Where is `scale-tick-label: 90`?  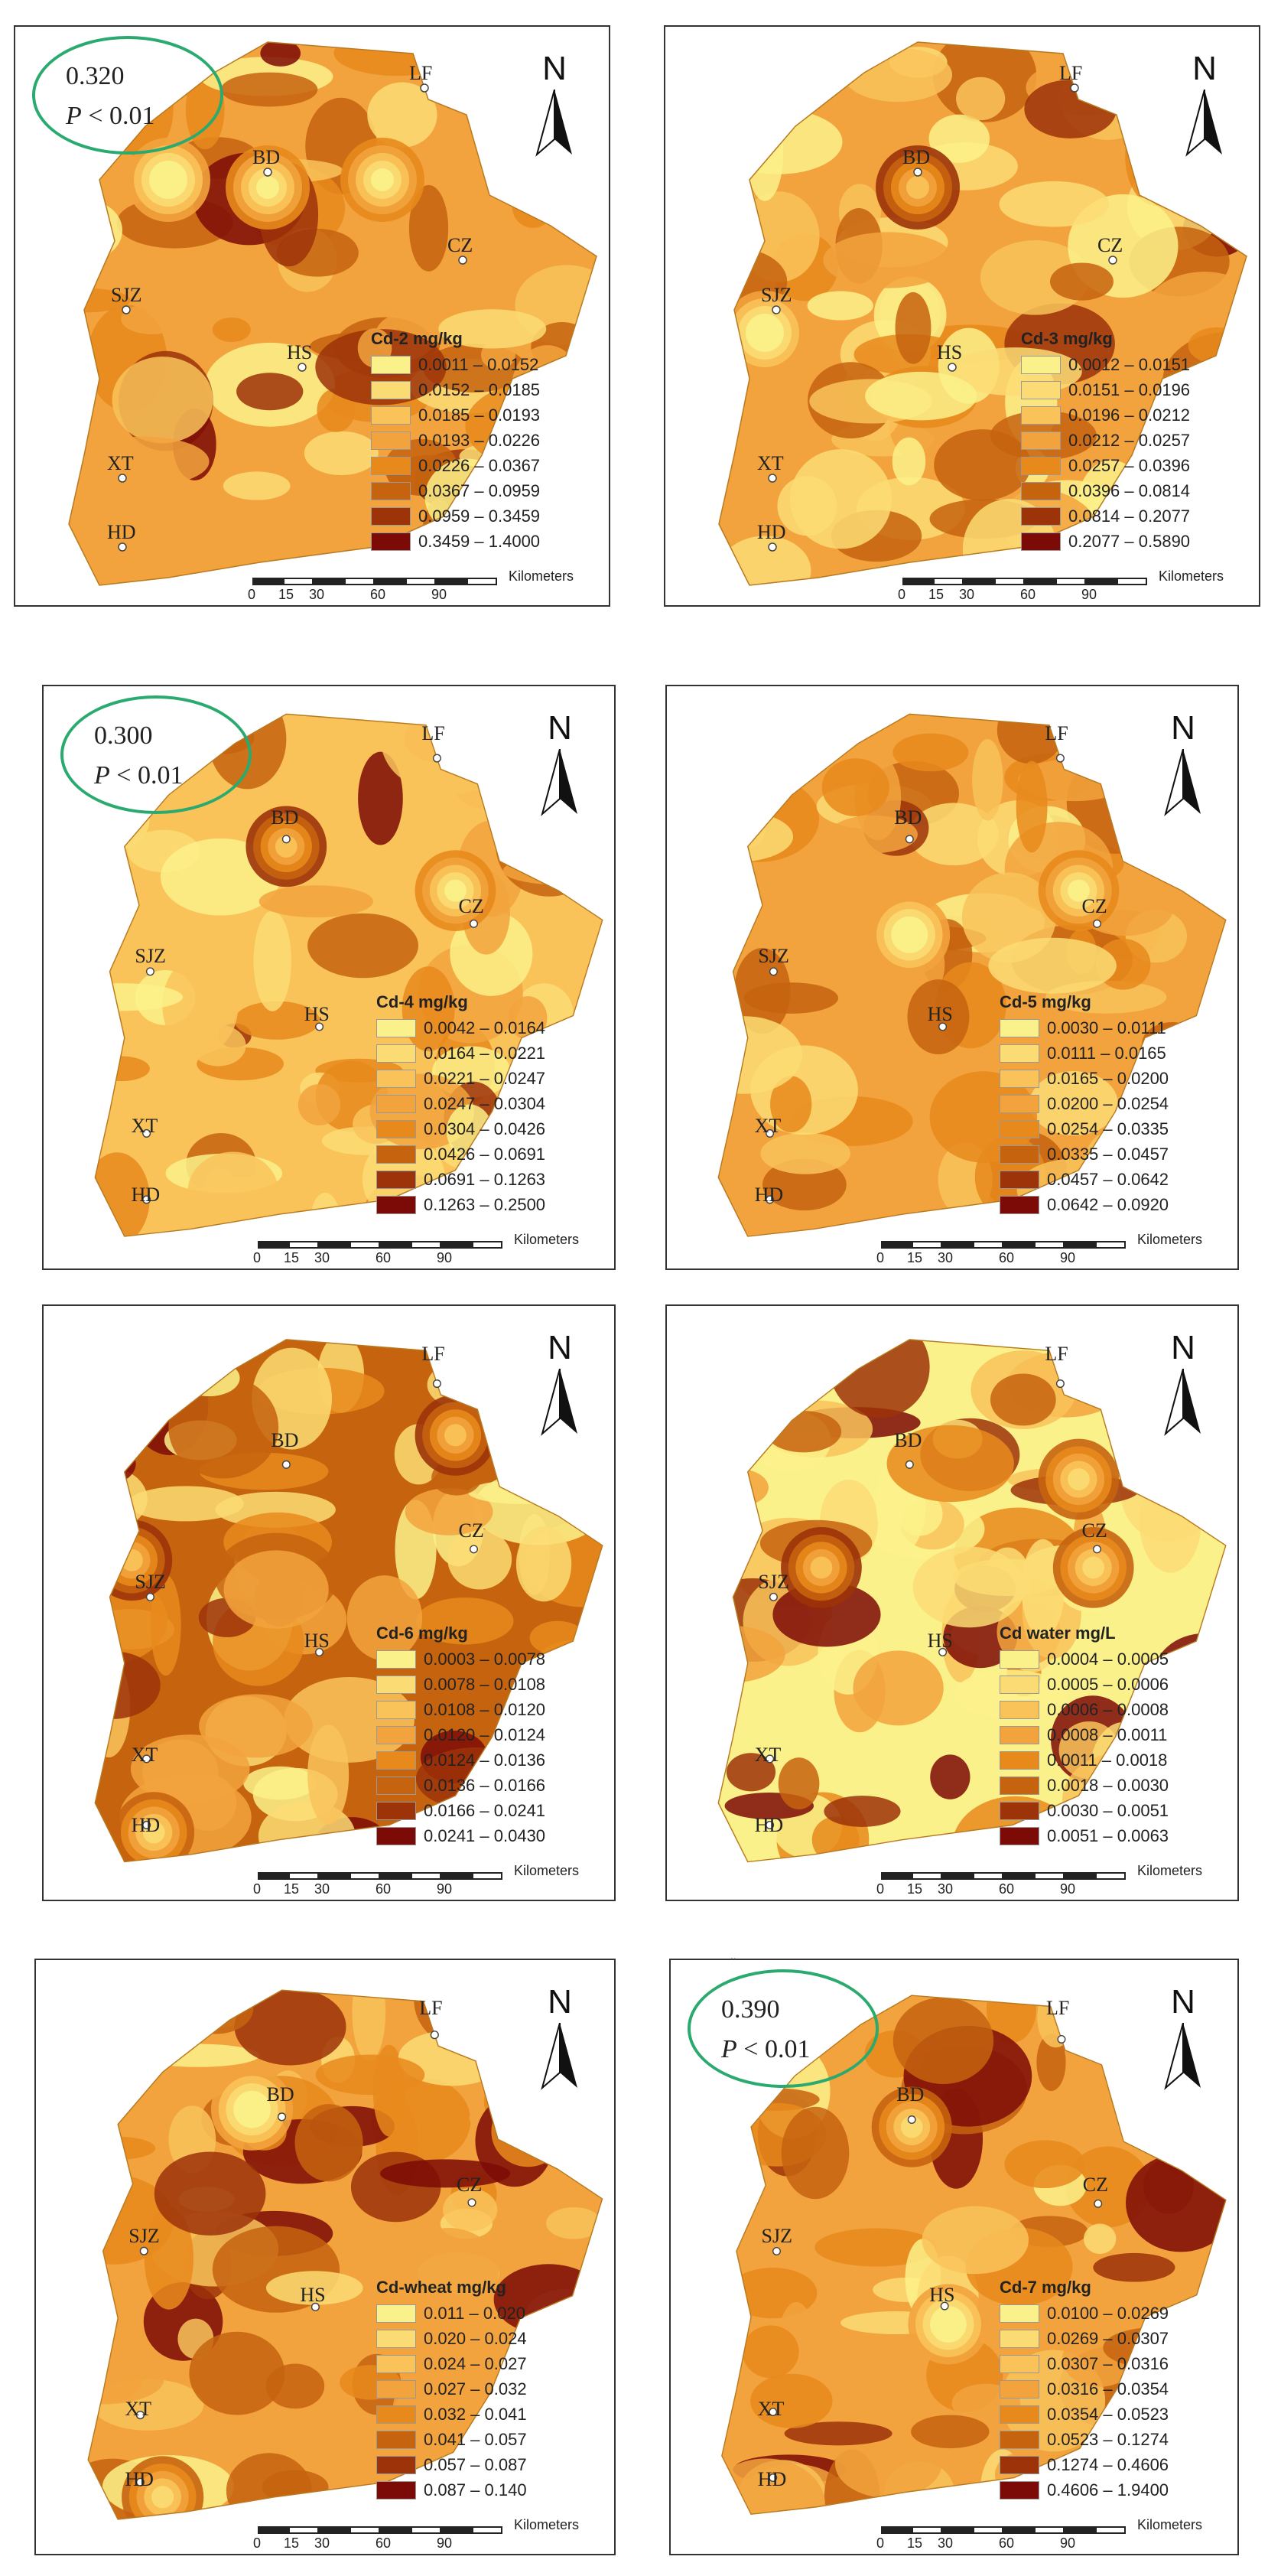 scale-tick-label: 90 is located at coordinates (1068, 2543).